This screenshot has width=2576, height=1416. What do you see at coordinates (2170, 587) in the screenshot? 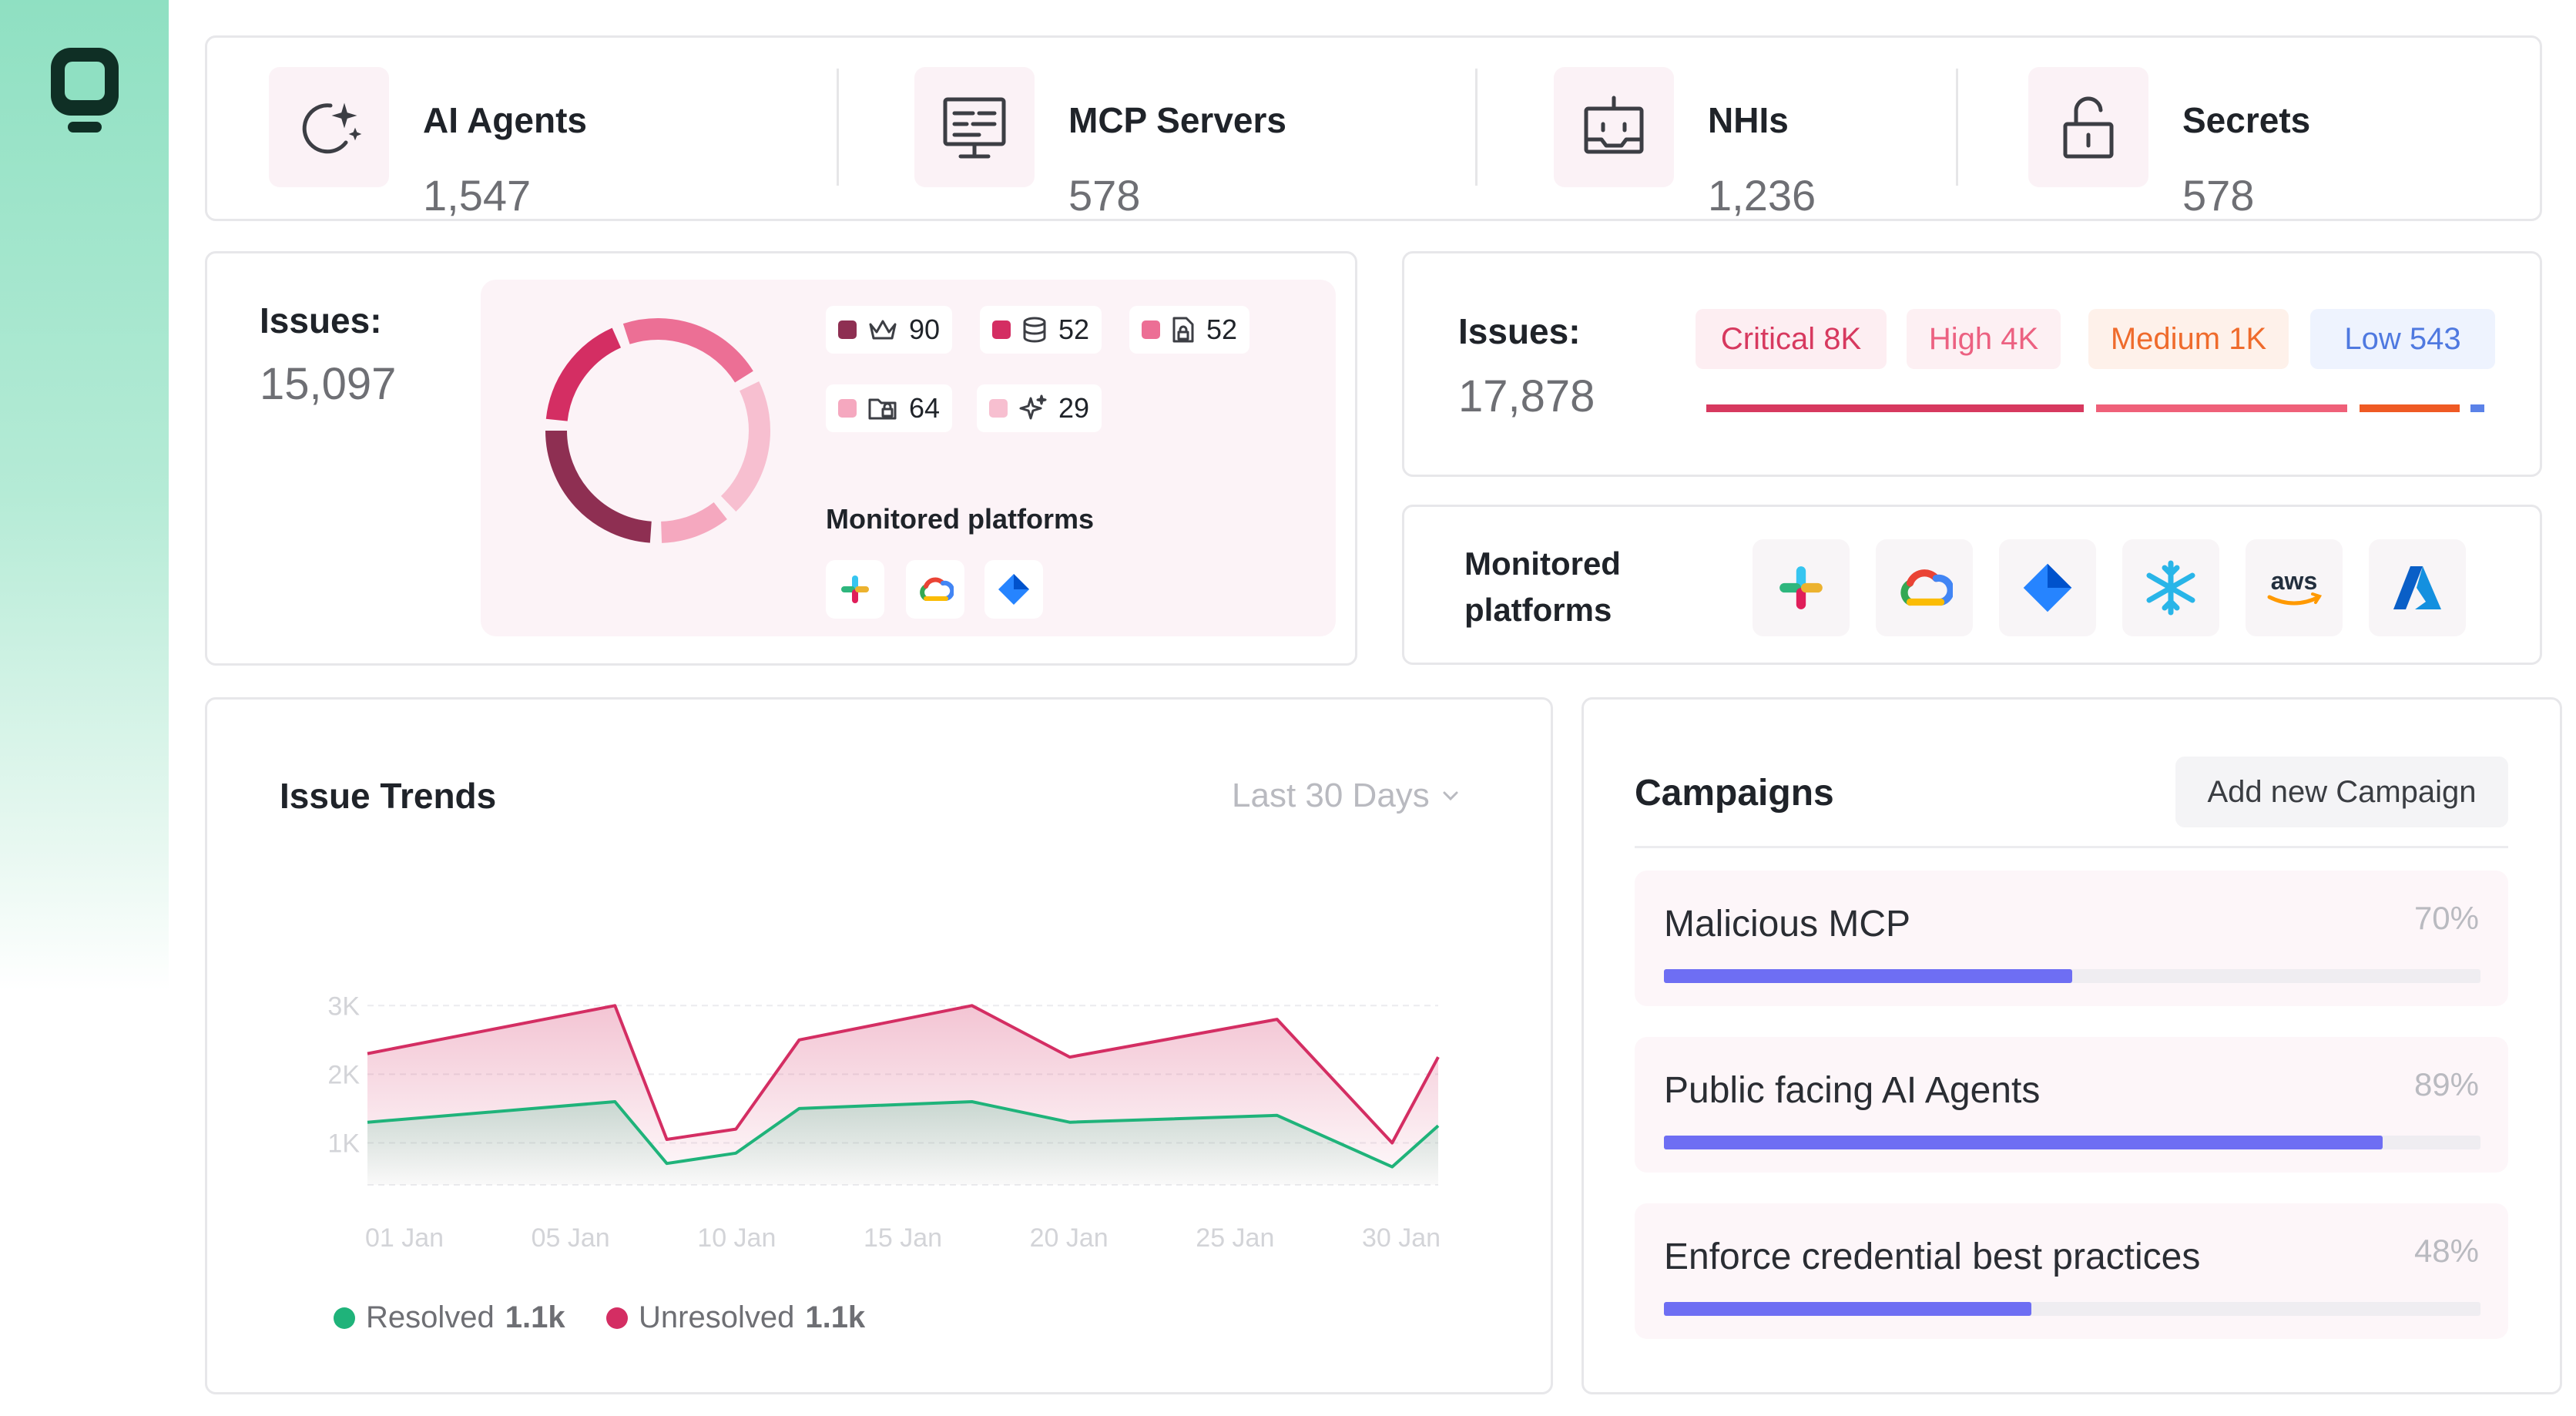
I see `snowflake-icon` at bounding box center [2170, 587].